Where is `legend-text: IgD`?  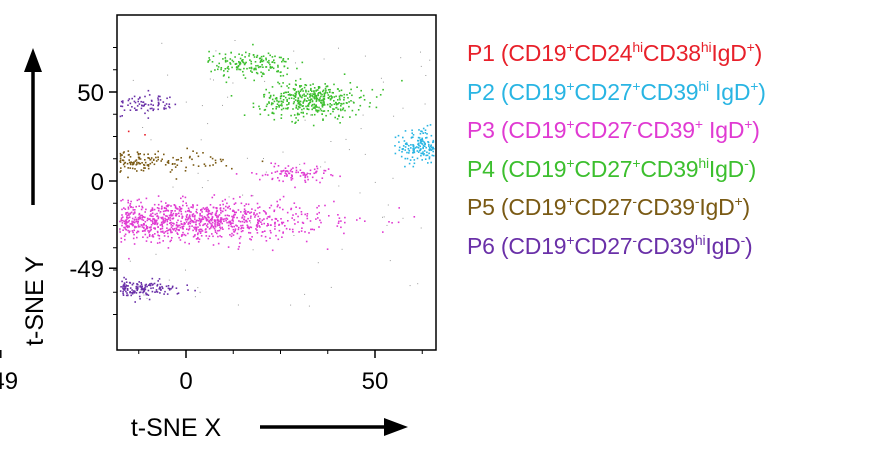 legend-text: IgD is located at coordinates (726, 168).